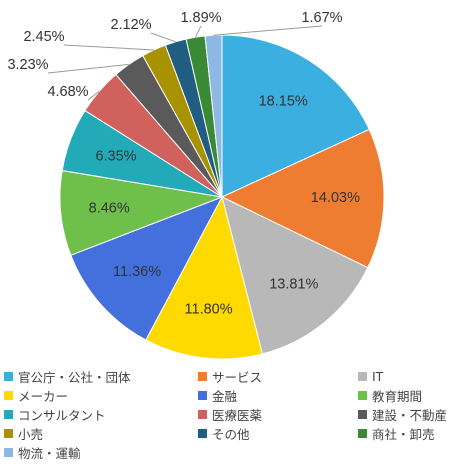  Describe the element at coordinates (278, 376) in the screenshot. I see `legend-item-1: サービス` at that location.